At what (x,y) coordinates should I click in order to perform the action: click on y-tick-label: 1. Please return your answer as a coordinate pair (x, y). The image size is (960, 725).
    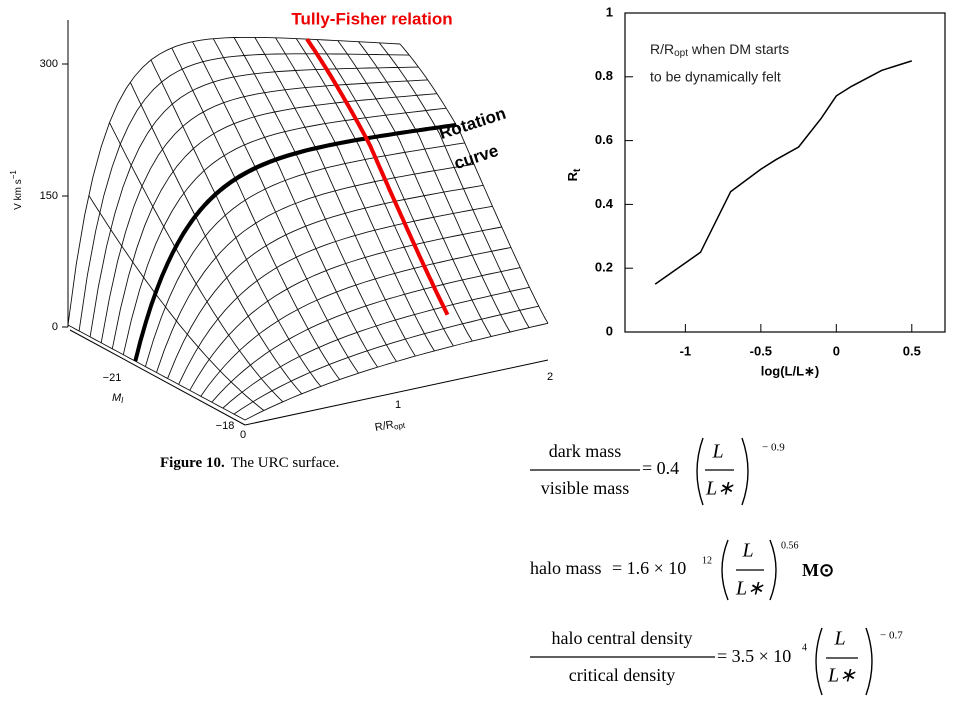
    Looking at the image, I should click on (609, 11).